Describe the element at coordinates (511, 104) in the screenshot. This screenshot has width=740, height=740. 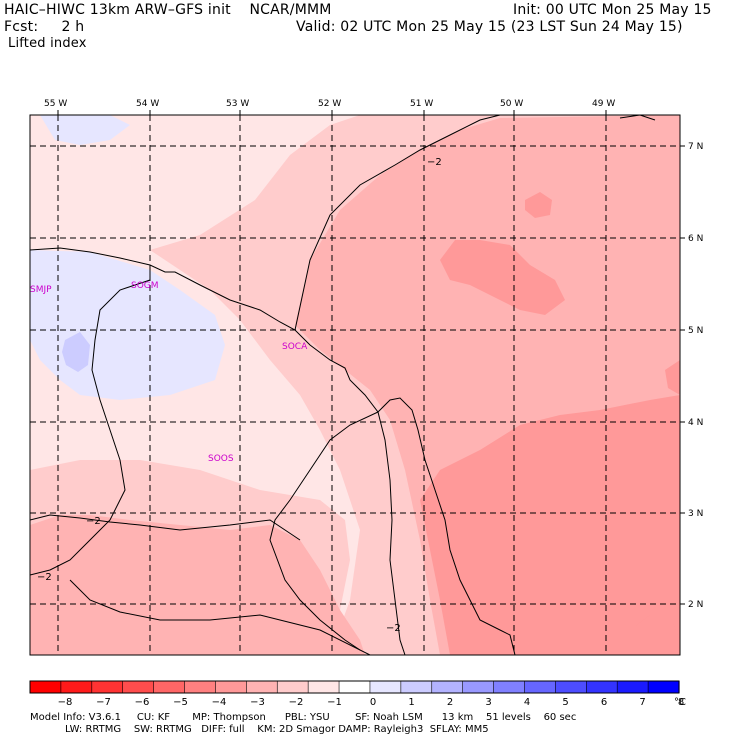
I see `lon-label: 50 W` at that location.